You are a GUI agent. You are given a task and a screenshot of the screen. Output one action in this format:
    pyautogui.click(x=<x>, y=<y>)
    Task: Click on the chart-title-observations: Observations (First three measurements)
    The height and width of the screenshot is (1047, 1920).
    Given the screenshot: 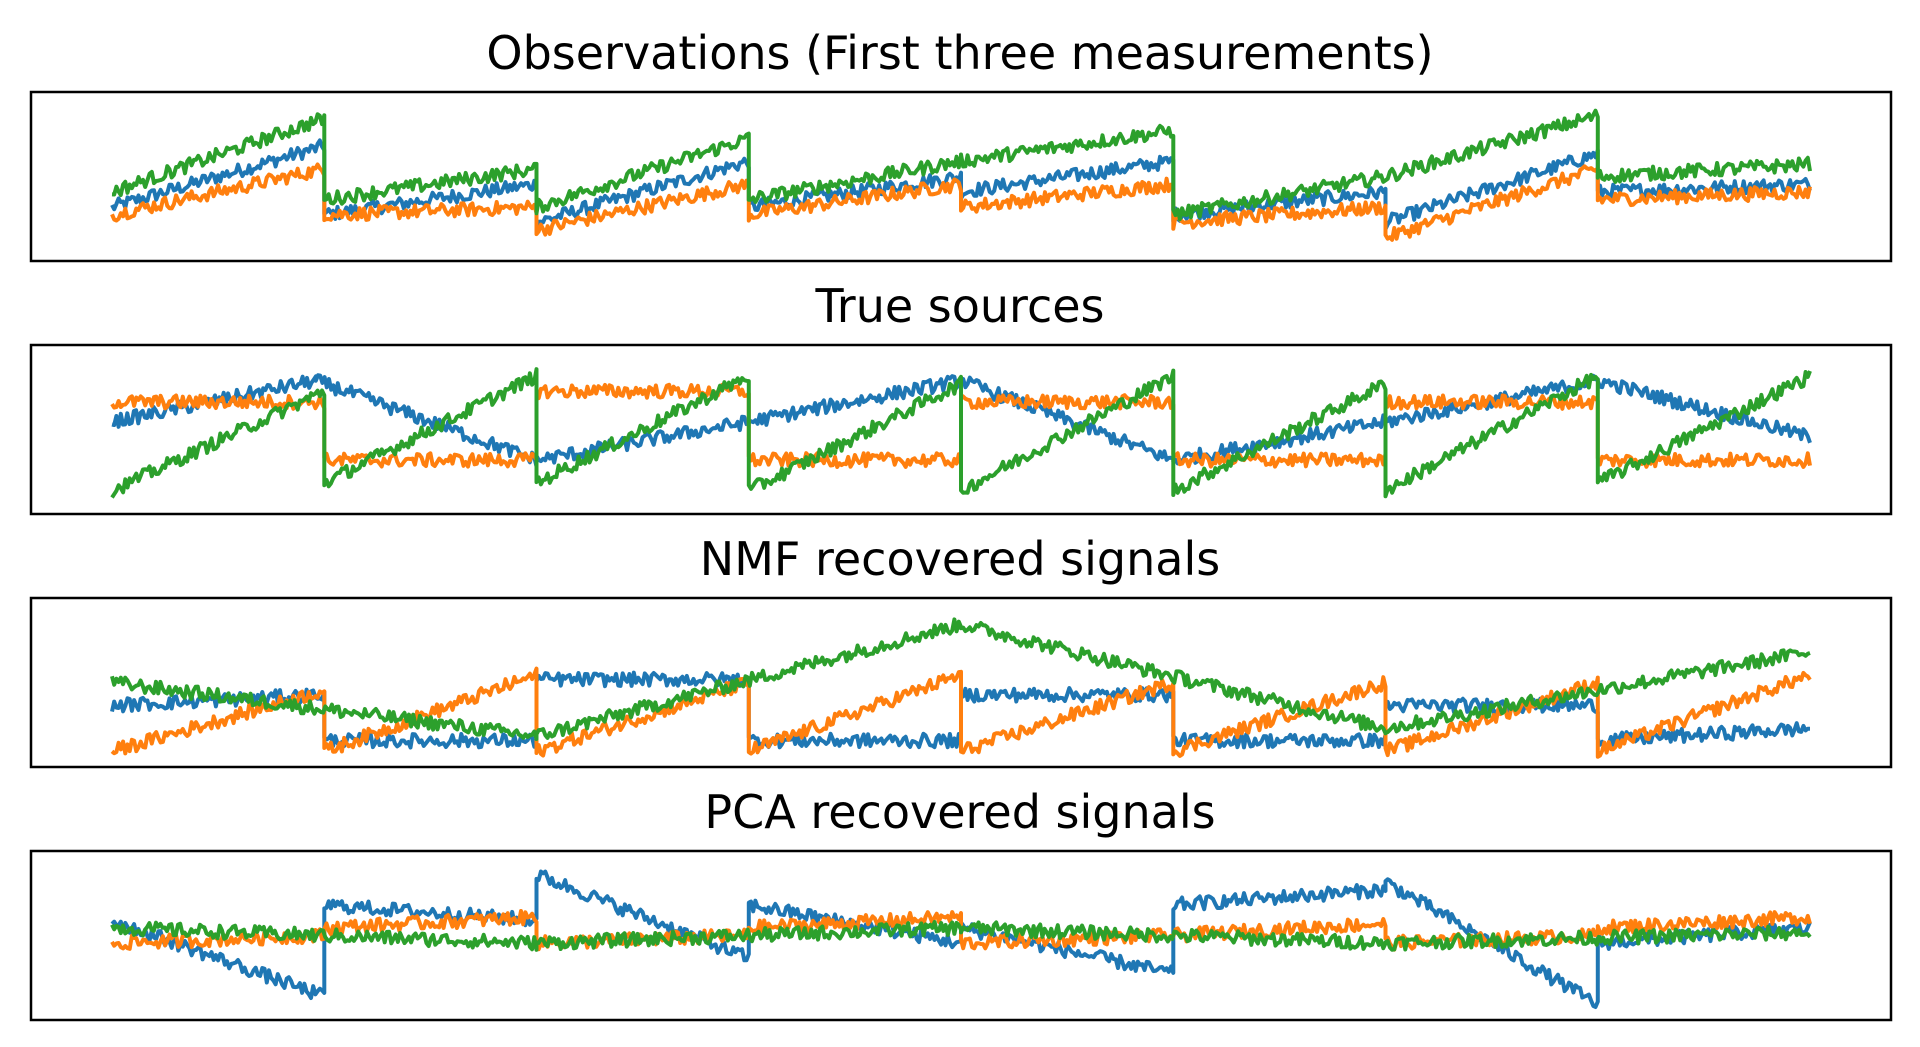 What is the action you would take?
    pyautogui.click(x=960, y=53)
    